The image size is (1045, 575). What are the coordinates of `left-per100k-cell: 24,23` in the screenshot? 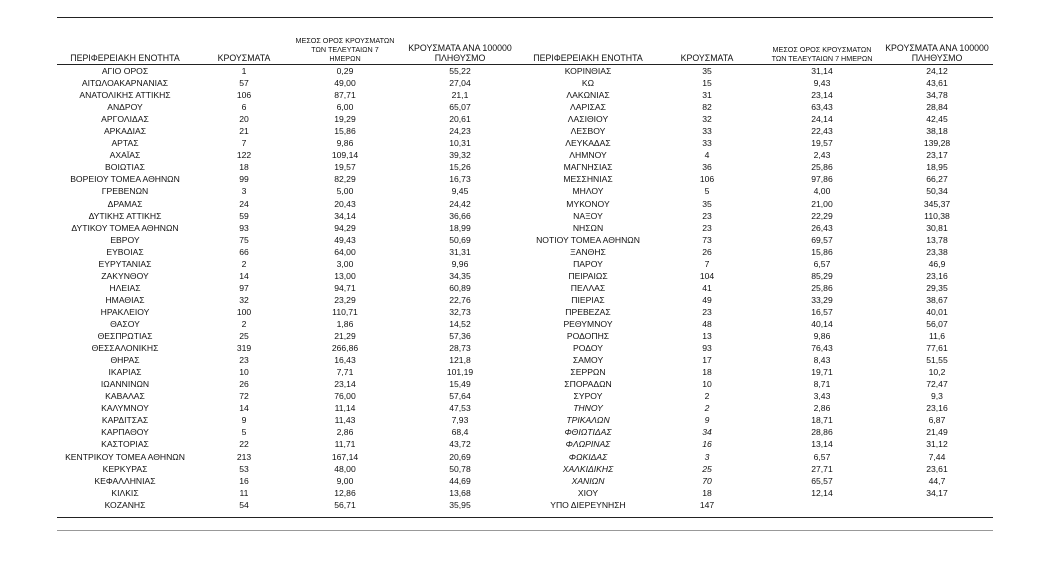 It's located at (460, 131).